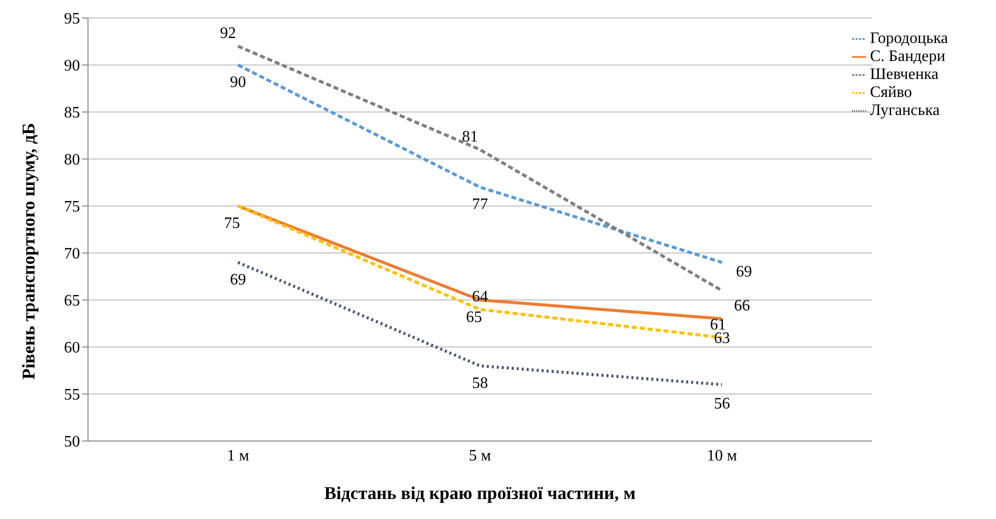 This screenshot has width=996, height=519. Describe the element at coordinates (72, 113) in the screenshot. I see `y-tick-label: 85` at that location.